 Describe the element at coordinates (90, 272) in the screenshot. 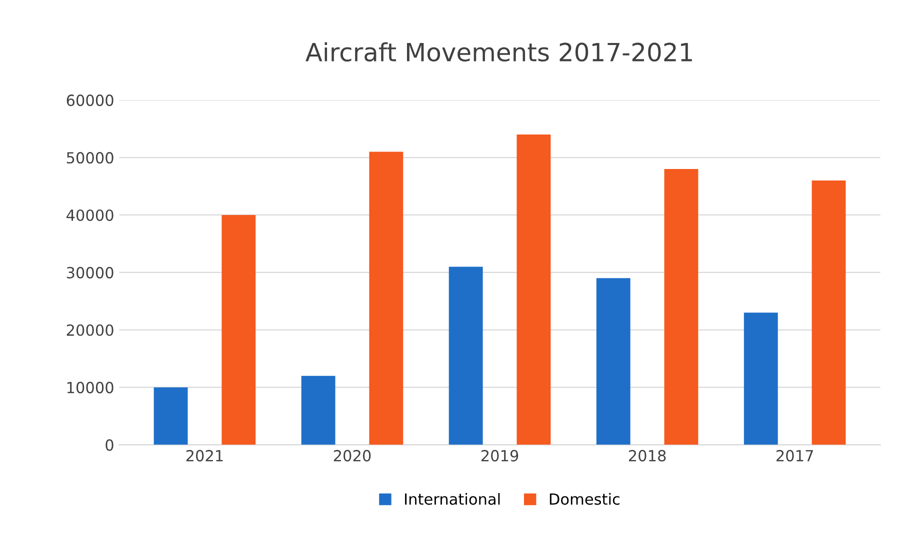

I see `y-tick-label: 30000` at that location.